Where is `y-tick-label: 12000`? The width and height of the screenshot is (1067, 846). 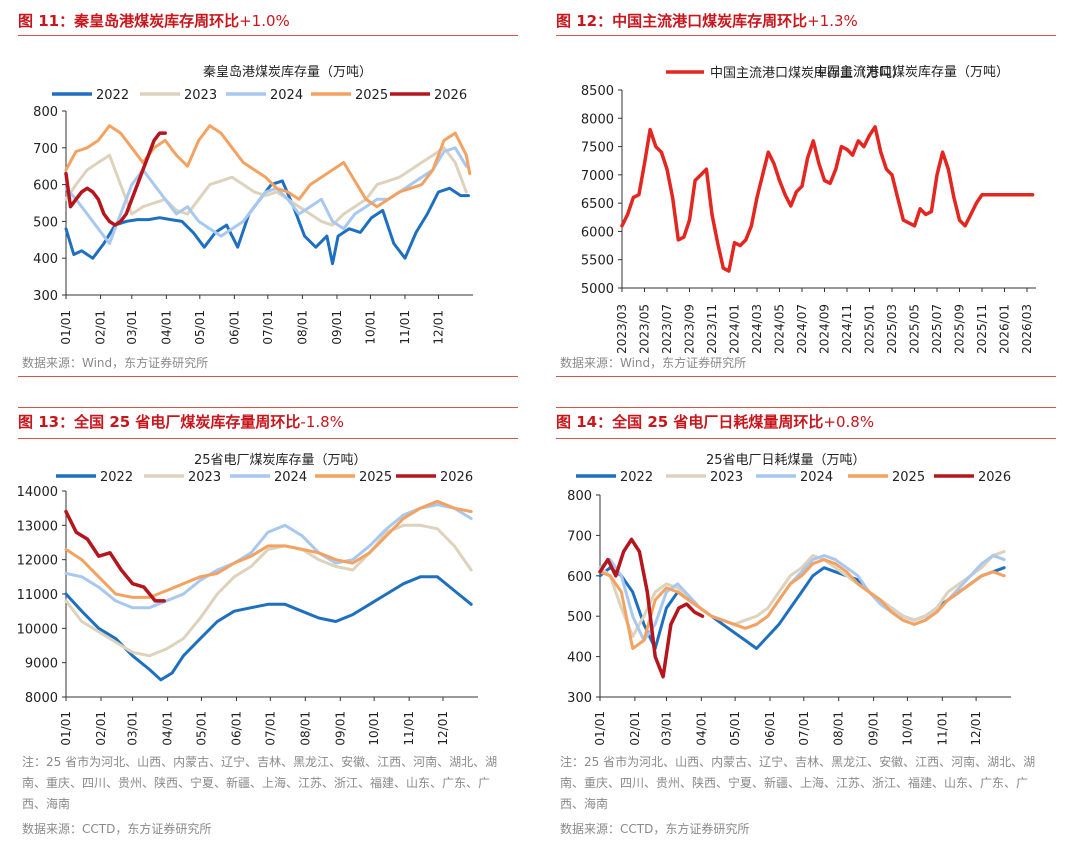
y-tick-label: 12000 is located at coordinates (38, 561).